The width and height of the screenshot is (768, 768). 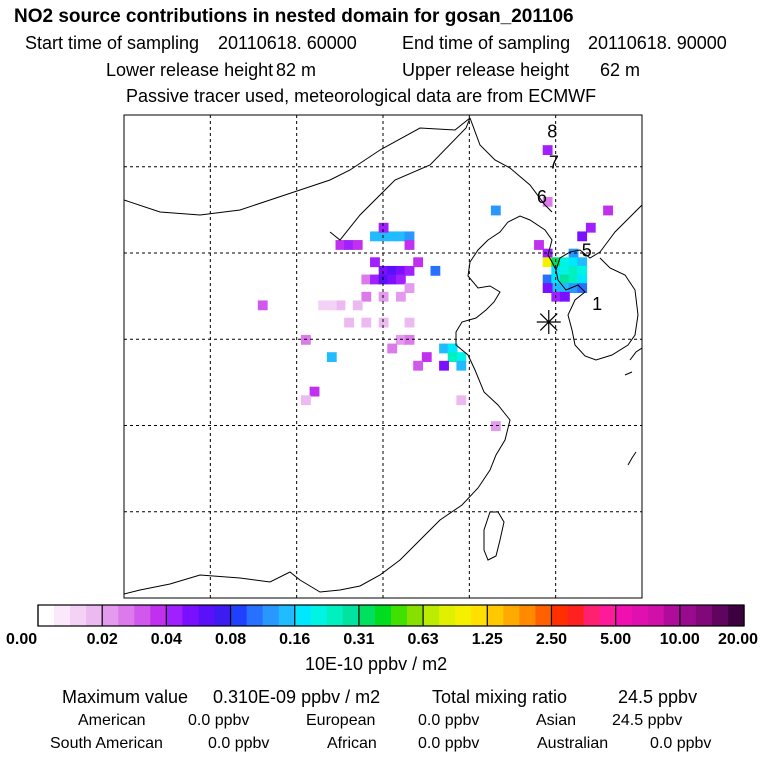 I want to click on start-time-label: Start time of sampling, so click(x=112, y=43).